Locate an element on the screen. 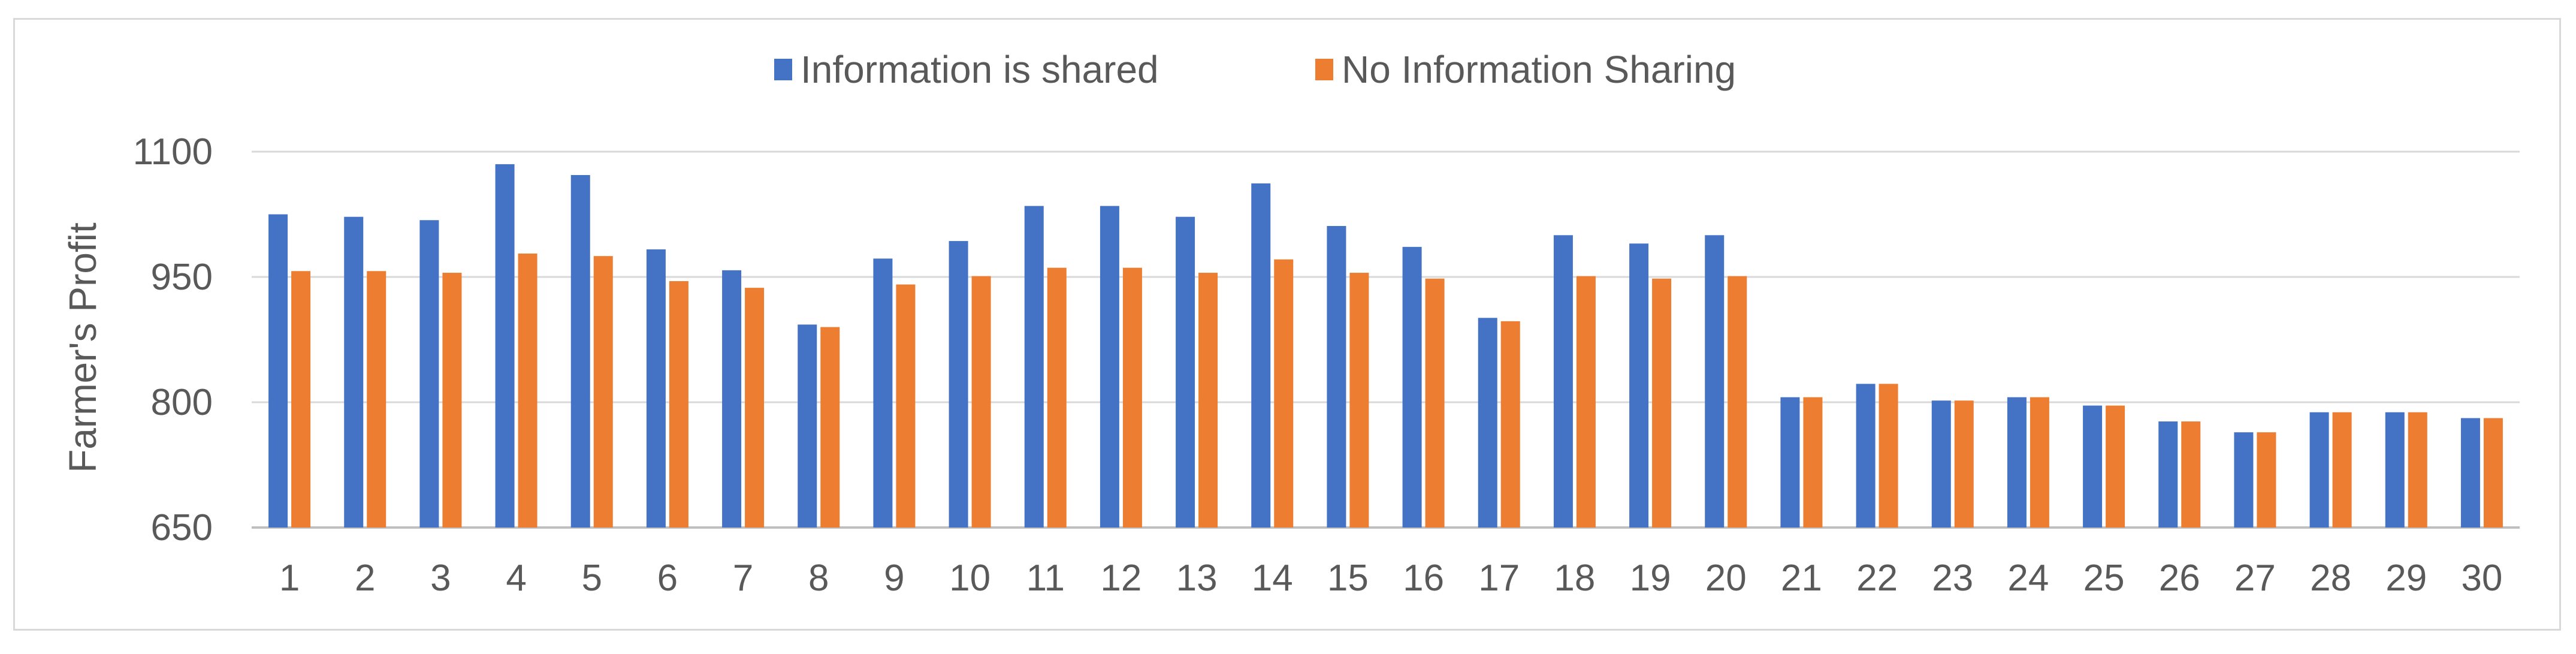 Image resolution: width=2576 pixels, height=654 pixels. x-tick-label: 8 is located at coordinates (818, 578).